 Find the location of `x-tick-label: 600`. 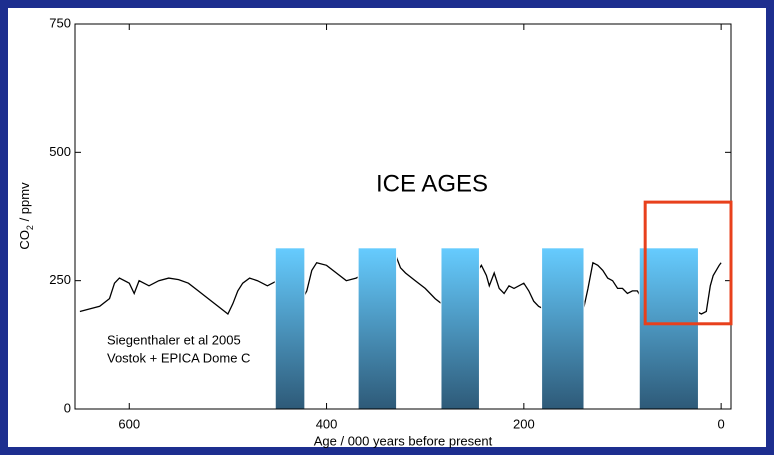

x-tick-label: 600 is located at coordinates (129, 423).